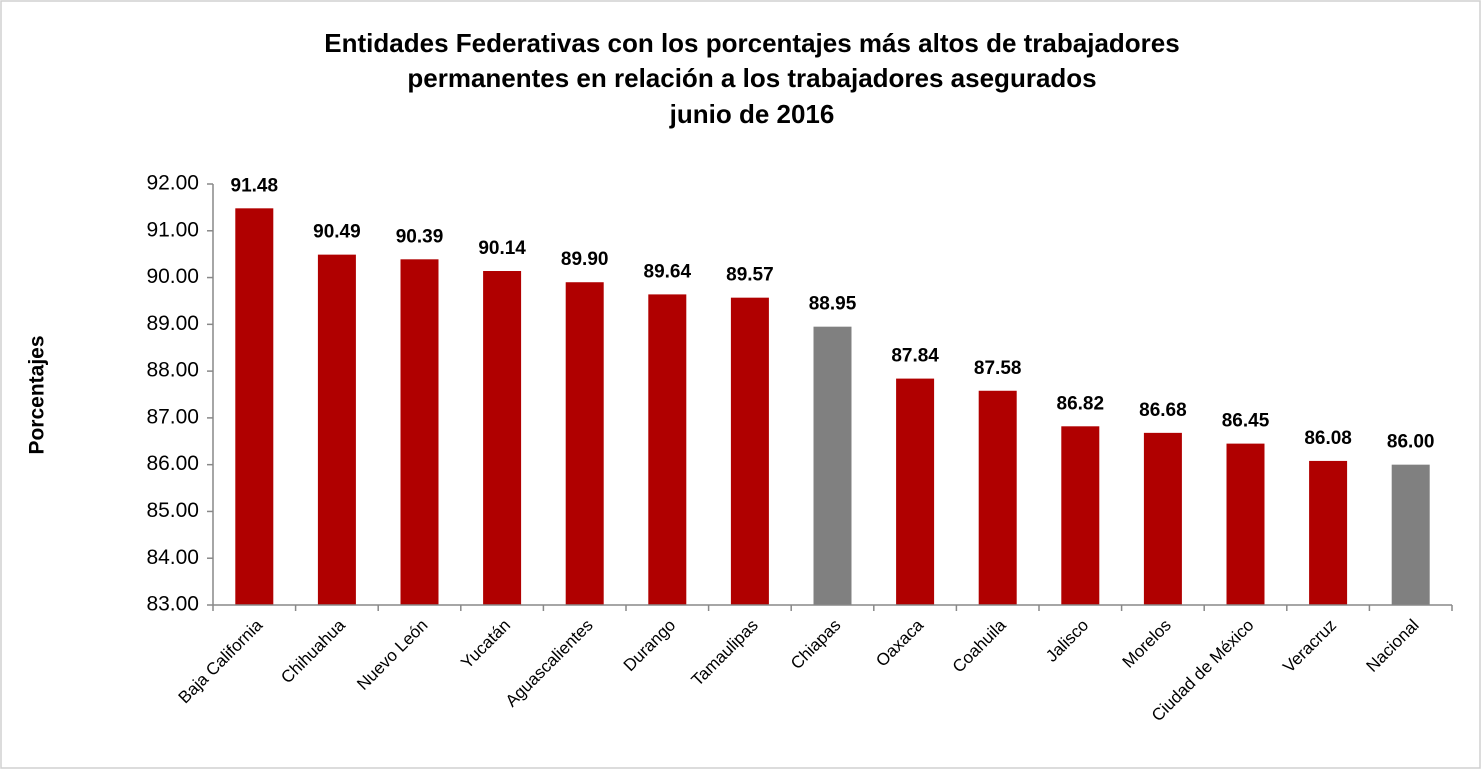  Describe the element at coordinates (172, 183) in the screenshot. I see `y-tick-label: 92.00` at that location.